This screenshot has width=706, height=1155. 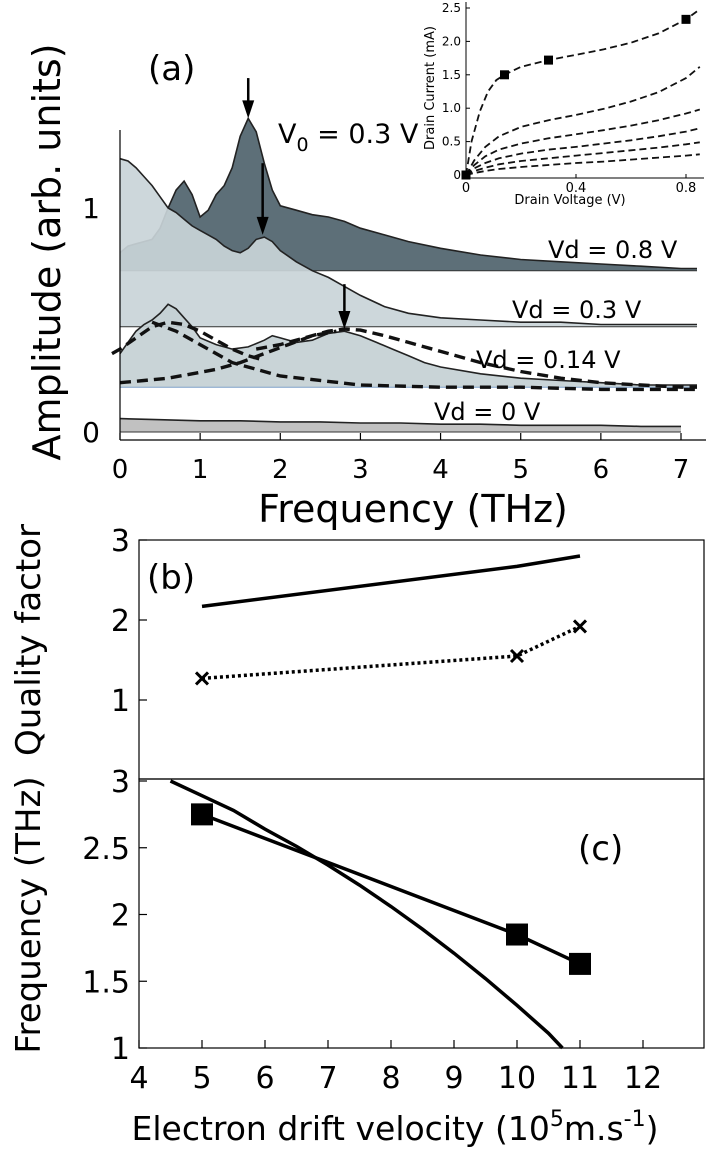 What do you see at coordinates (451, 142) in the screenshot?
I see `inset-y-tick-label-0.5: 0.5` at bounding box center [451, 142].